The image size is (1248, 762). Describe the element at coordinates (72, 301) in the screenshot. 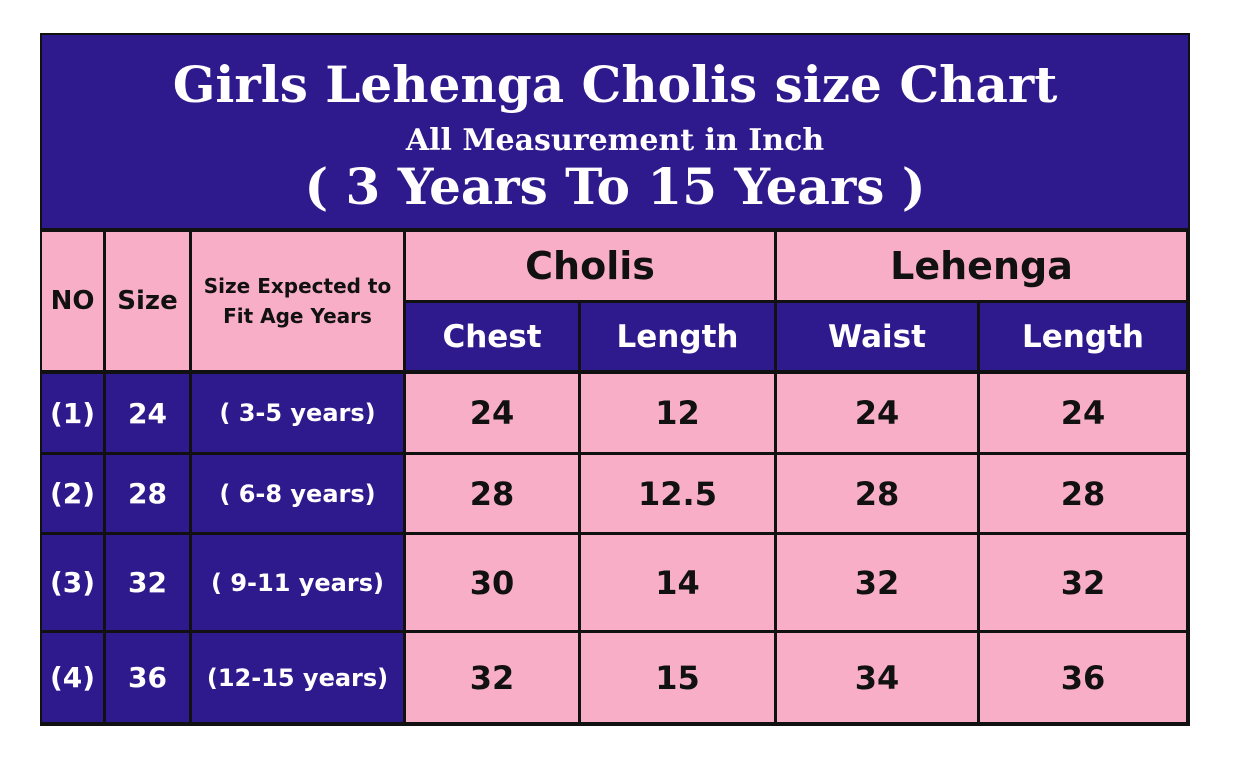

I see `header-no: NO` at that location.